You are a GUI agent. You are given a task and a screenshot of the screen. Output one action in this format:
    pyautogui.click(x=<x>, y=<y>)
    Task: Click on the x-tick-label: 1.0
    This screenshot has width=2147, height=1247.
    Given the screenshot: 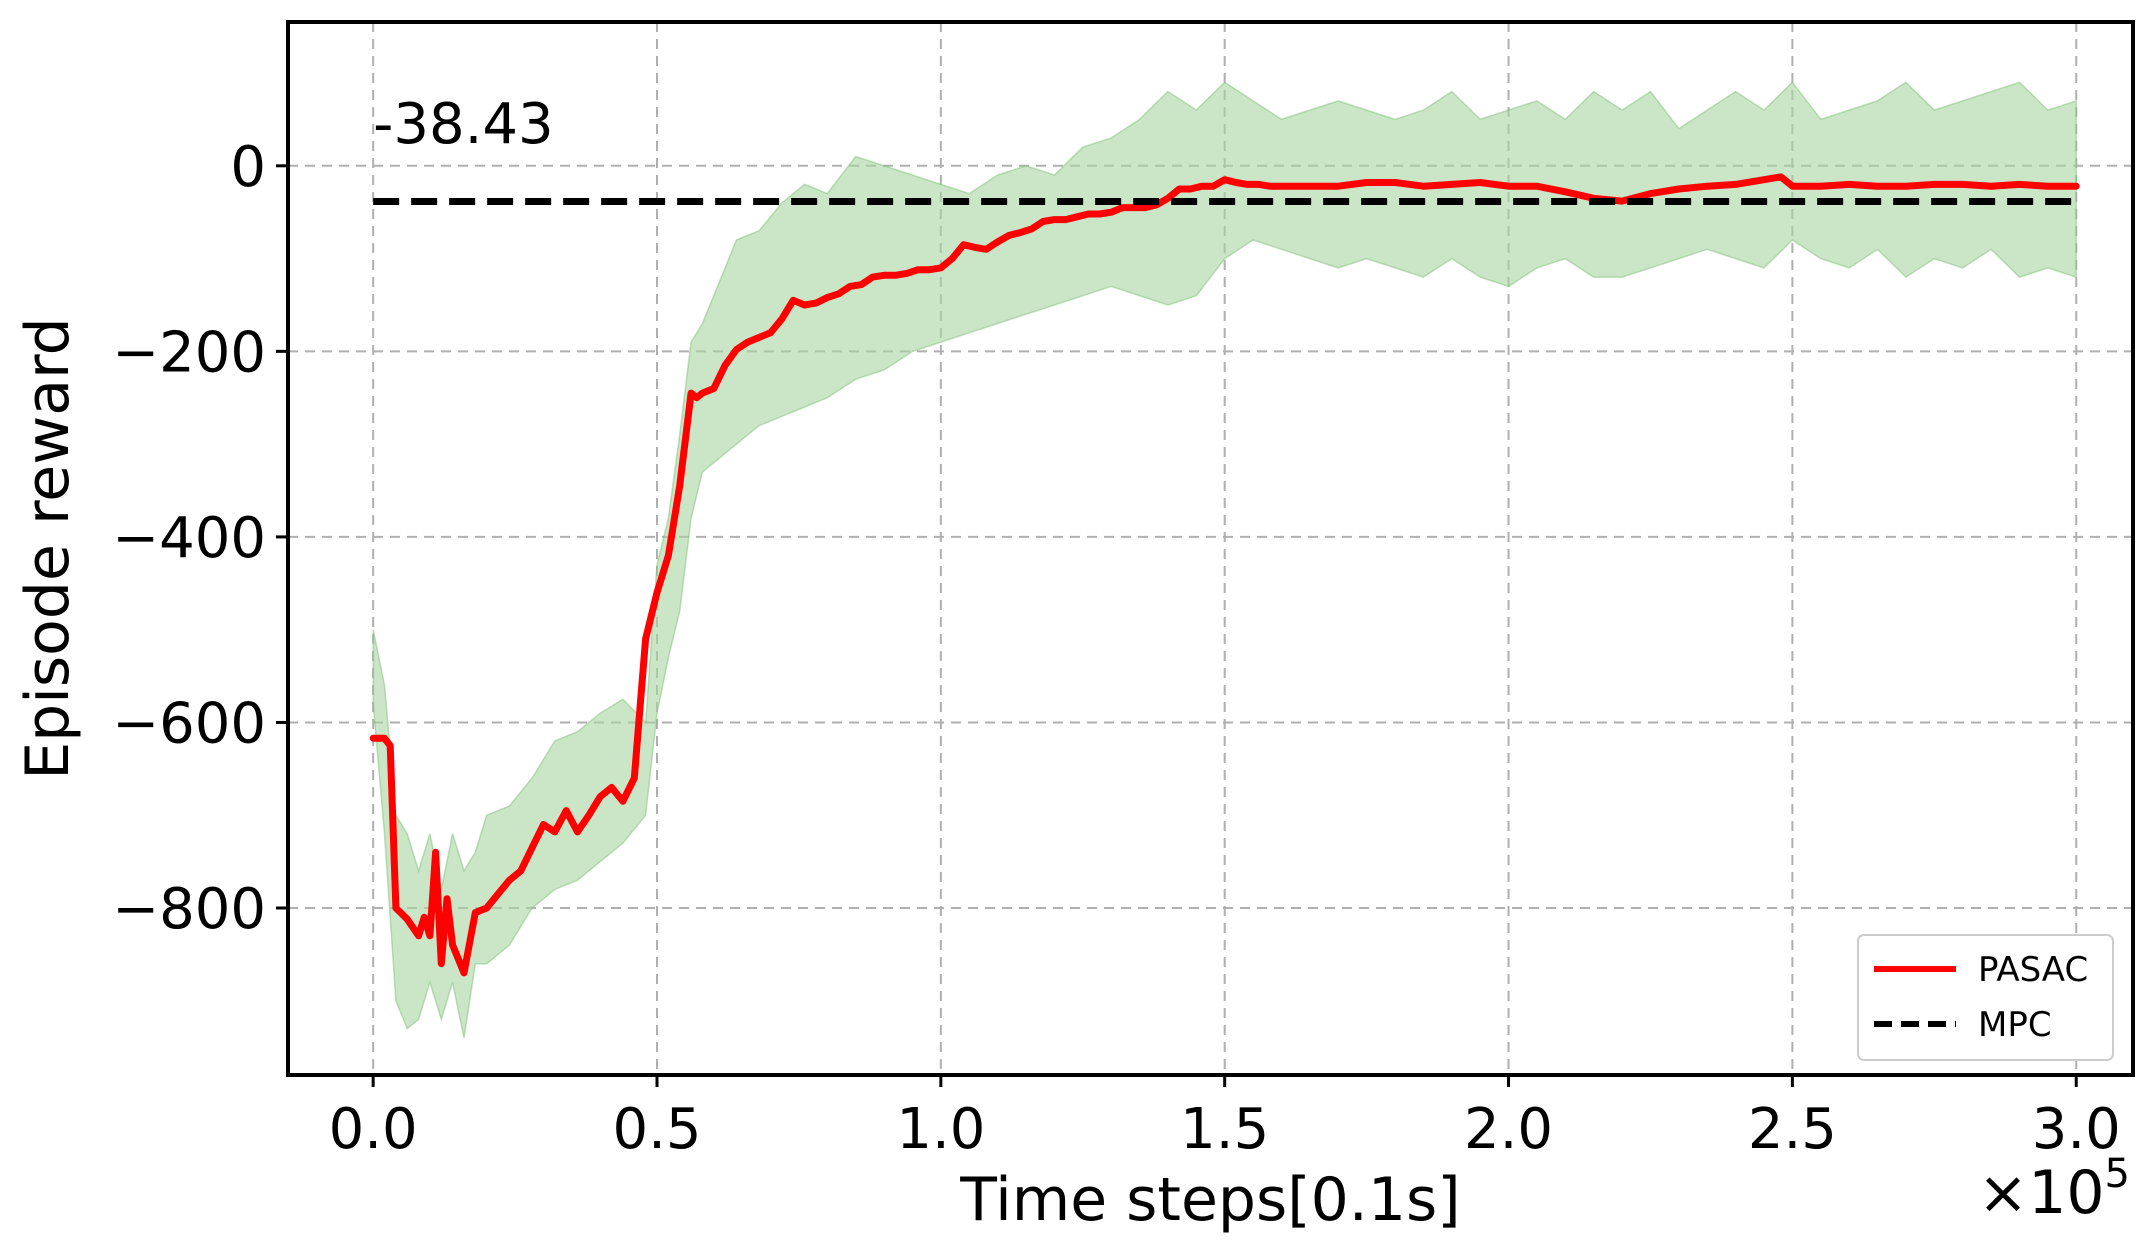 What is the action you would take?
    pyautogui.click(x=940, y=1129)
    